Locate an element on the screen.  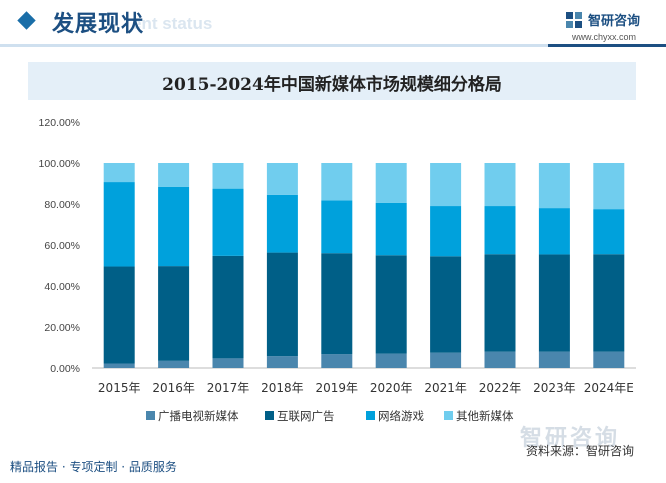
legend-label: 互联网广告 is located at coordinates (306, 416).